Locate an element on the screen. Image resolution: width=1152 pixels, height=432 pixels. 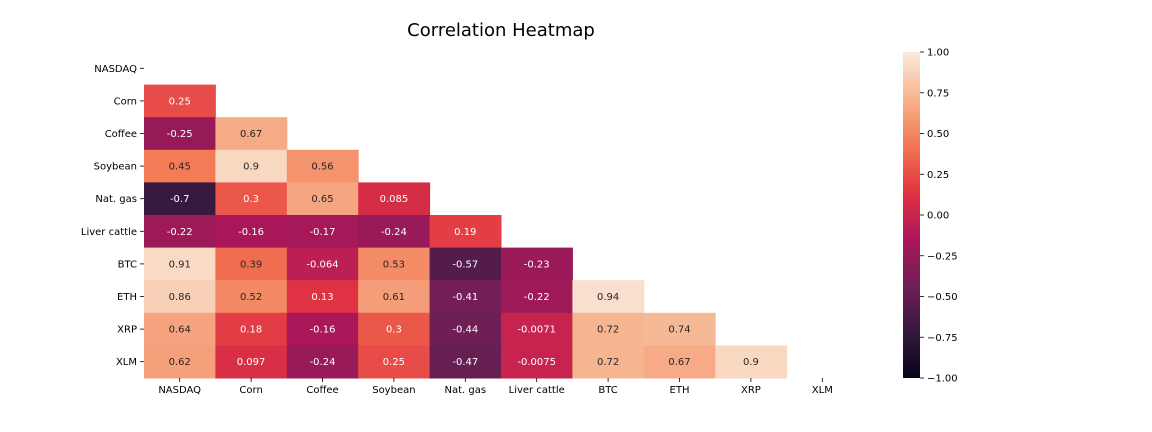
row-tick-label-1: Corn is located at coordinates (125, 101).